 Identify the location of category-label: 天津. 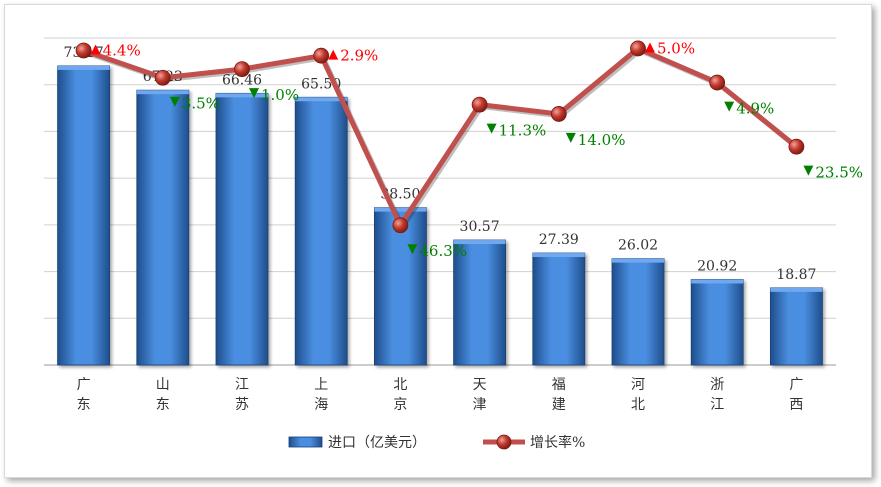
(480, 395).